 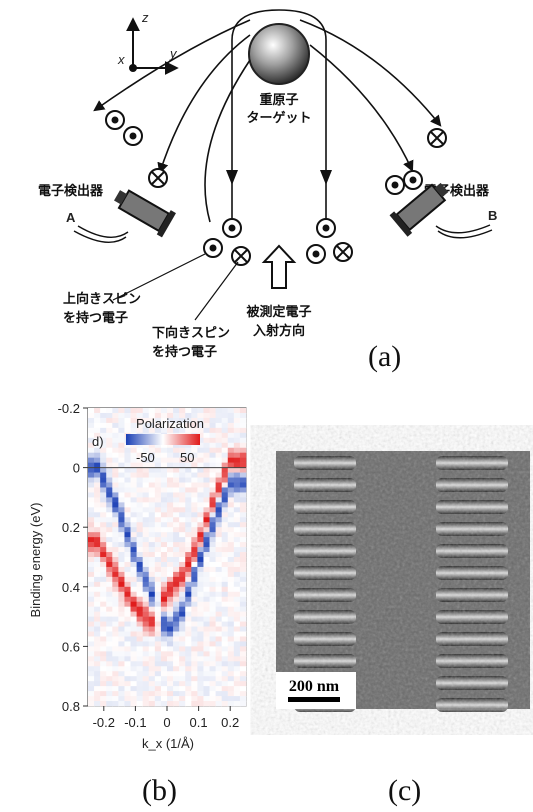 What do you see at coordinates (326, 228) in the screenshot?
I see `spin-dot-icon` at bounding box center [326, 228].